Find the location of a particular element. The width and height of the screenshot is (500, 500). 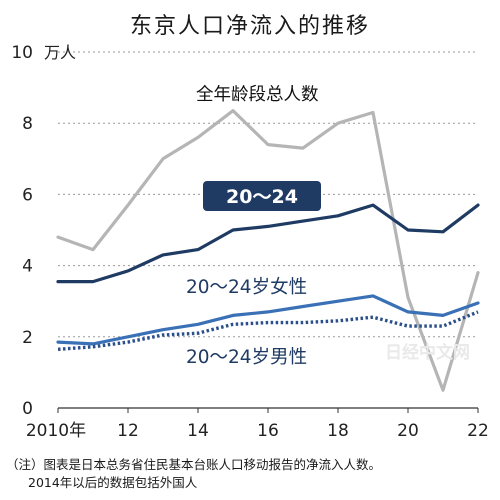

y-tick-label: 8 is located at coordinates (27, 124).